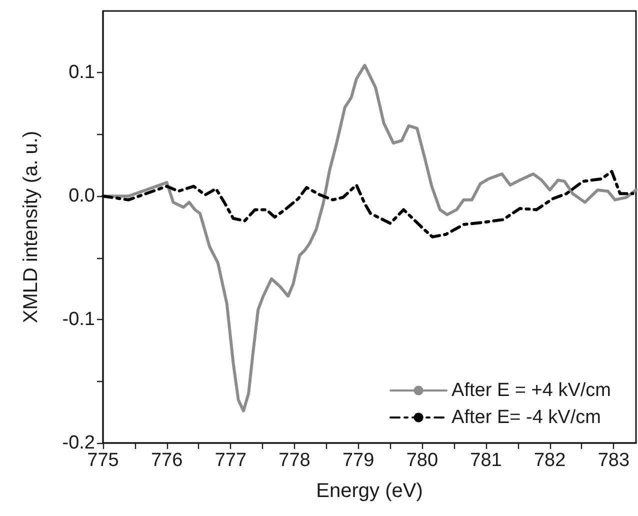 This screenshot has height=516, width=638. Describe the element at coordinates (532, 390) in the screenshot. I see `legend-label: After E = +4 kV/cm` at that location.